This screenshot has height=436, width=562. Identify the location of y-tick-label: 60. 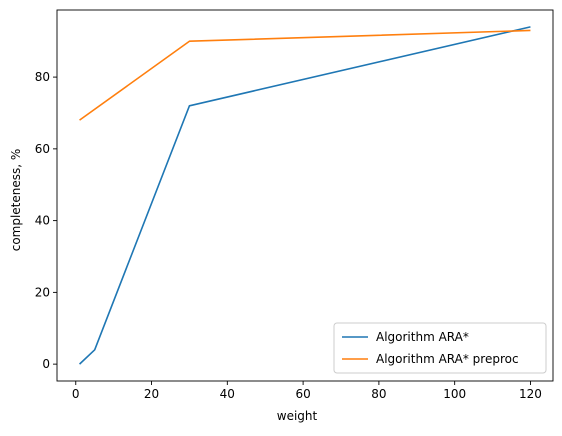
(42, 149).